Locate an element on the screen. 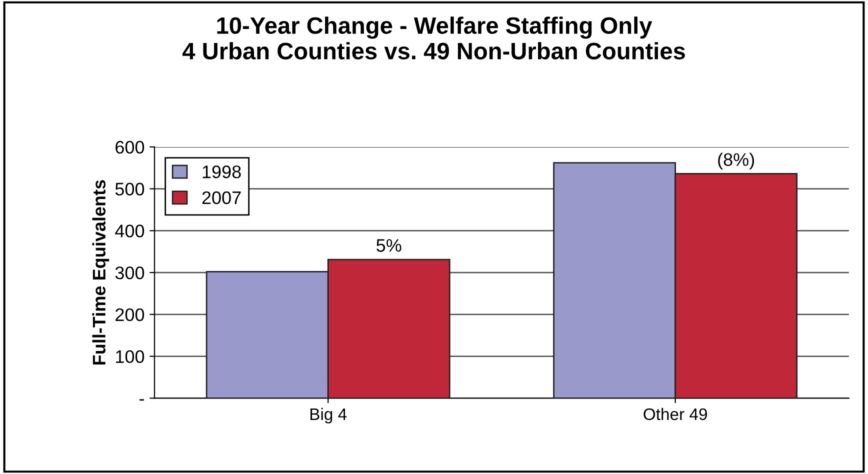 Image resolution: width=868 pixels, height=474 pixels. y-tick-label: 500 is located at coordinates (129, 189).